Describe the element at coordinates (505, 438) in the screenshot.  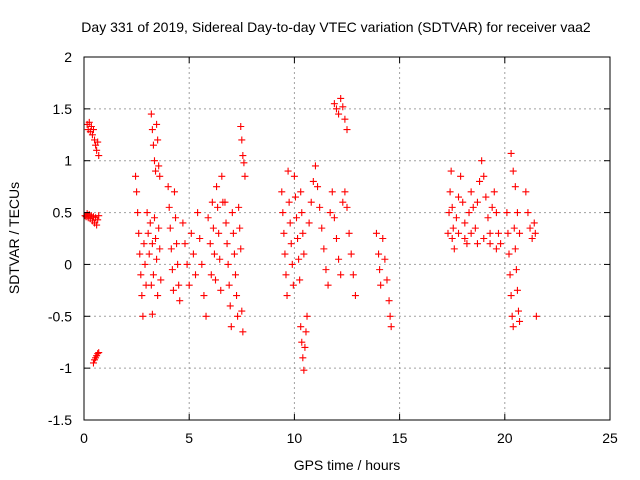
I see `x-tick-label: 20` at that location.